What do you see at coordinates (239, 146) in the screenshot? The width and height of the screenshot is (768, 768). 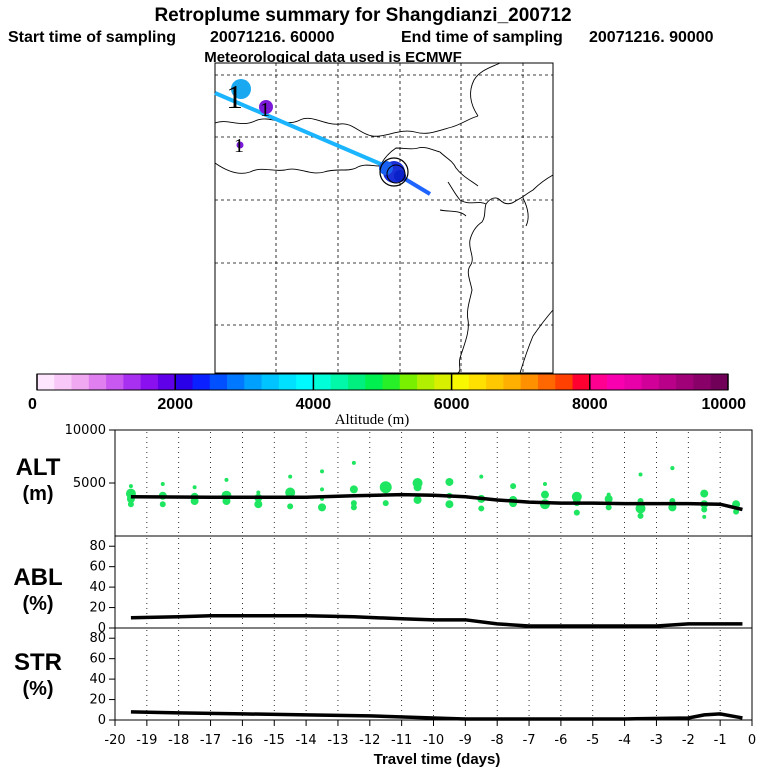 I see `cluster-marker-3: 1` at bounding box center [239, 146].